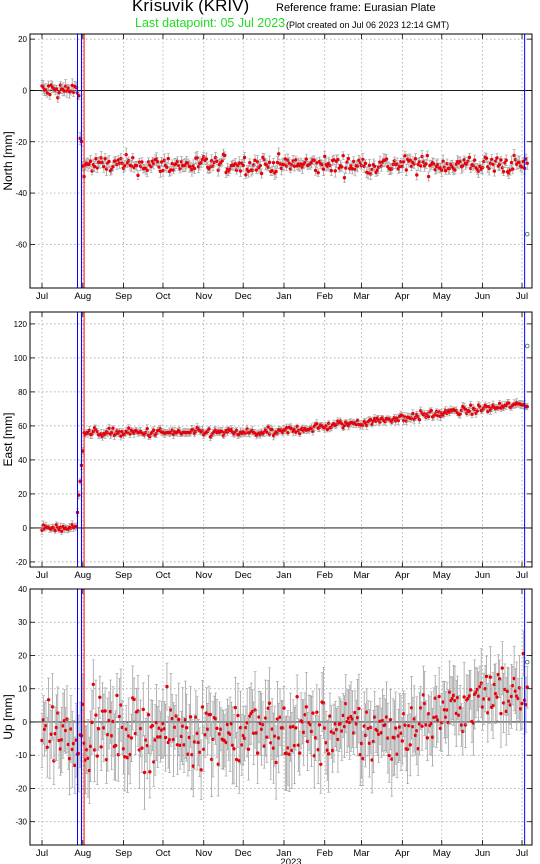 This screenshot has width=540, height=864. What do you see at coordinates (361, 296) in the screenshot?
I see `x-tick-label: Mar` at bounding box center [361, 296].